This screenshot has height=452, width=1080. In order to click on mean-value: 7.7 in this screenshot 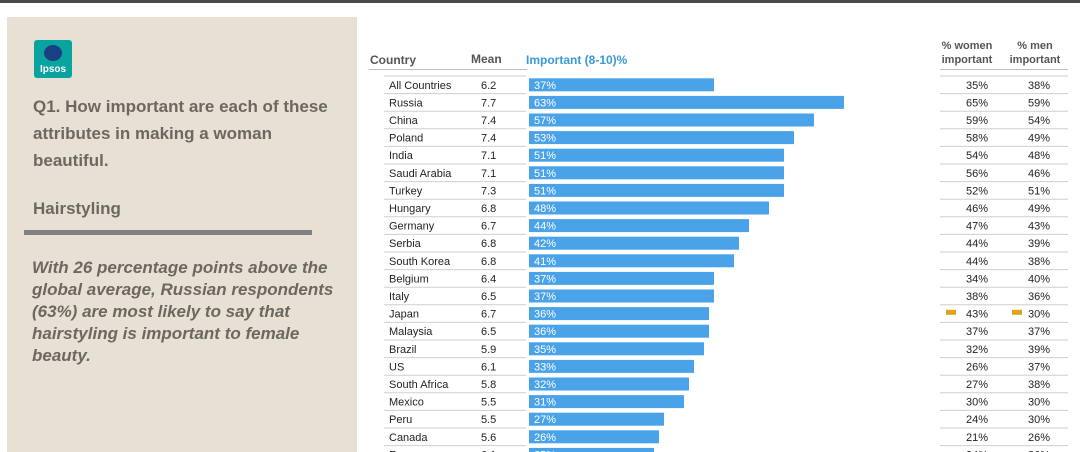, I will do `click(488, 103)`.